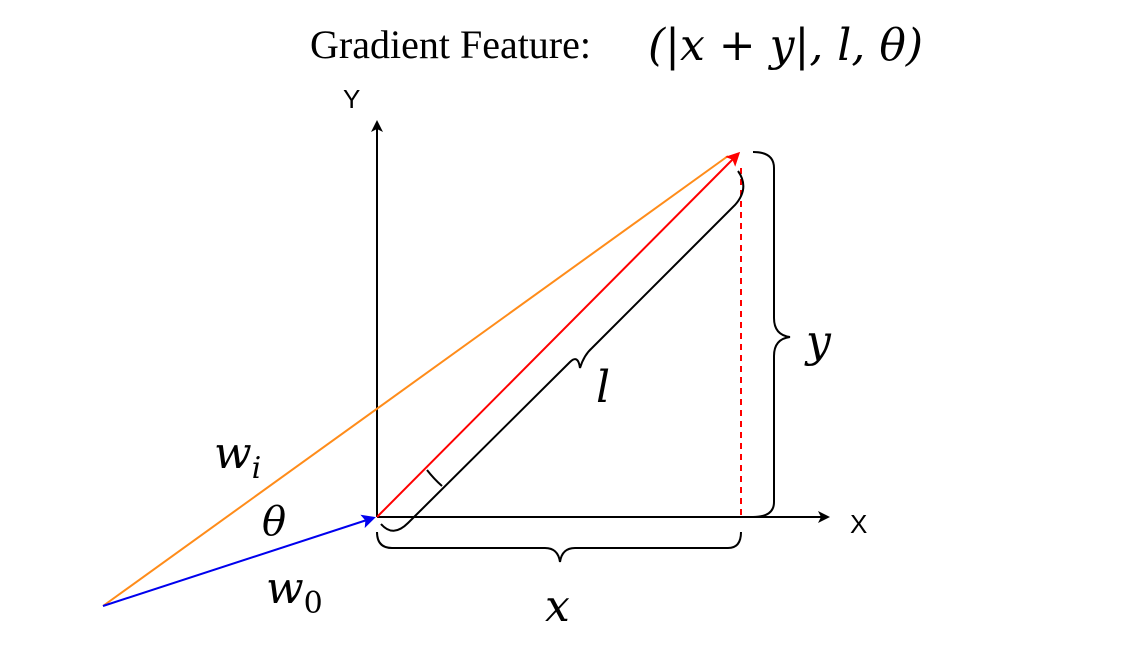  What do you see at coordinates (351, 99) in the screenshot?
I see `y-axis-label: Y` at bounding box center [351, 99].